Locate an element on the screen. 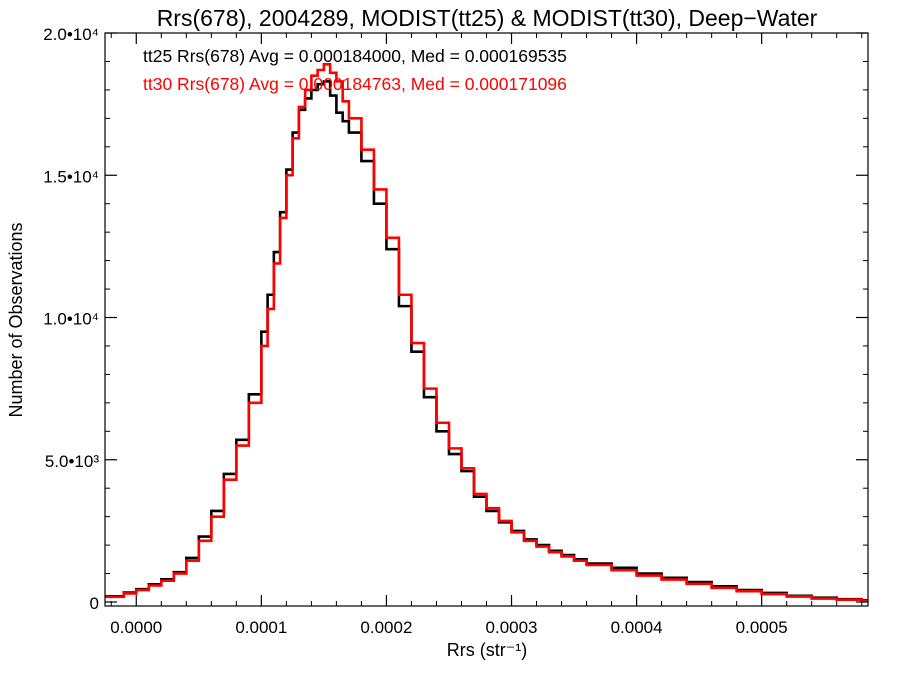 Image resolution: width=900 pixels, height=675 pixels. y-tick-label: 5.0•10³ is located at coordinates (72, 461).